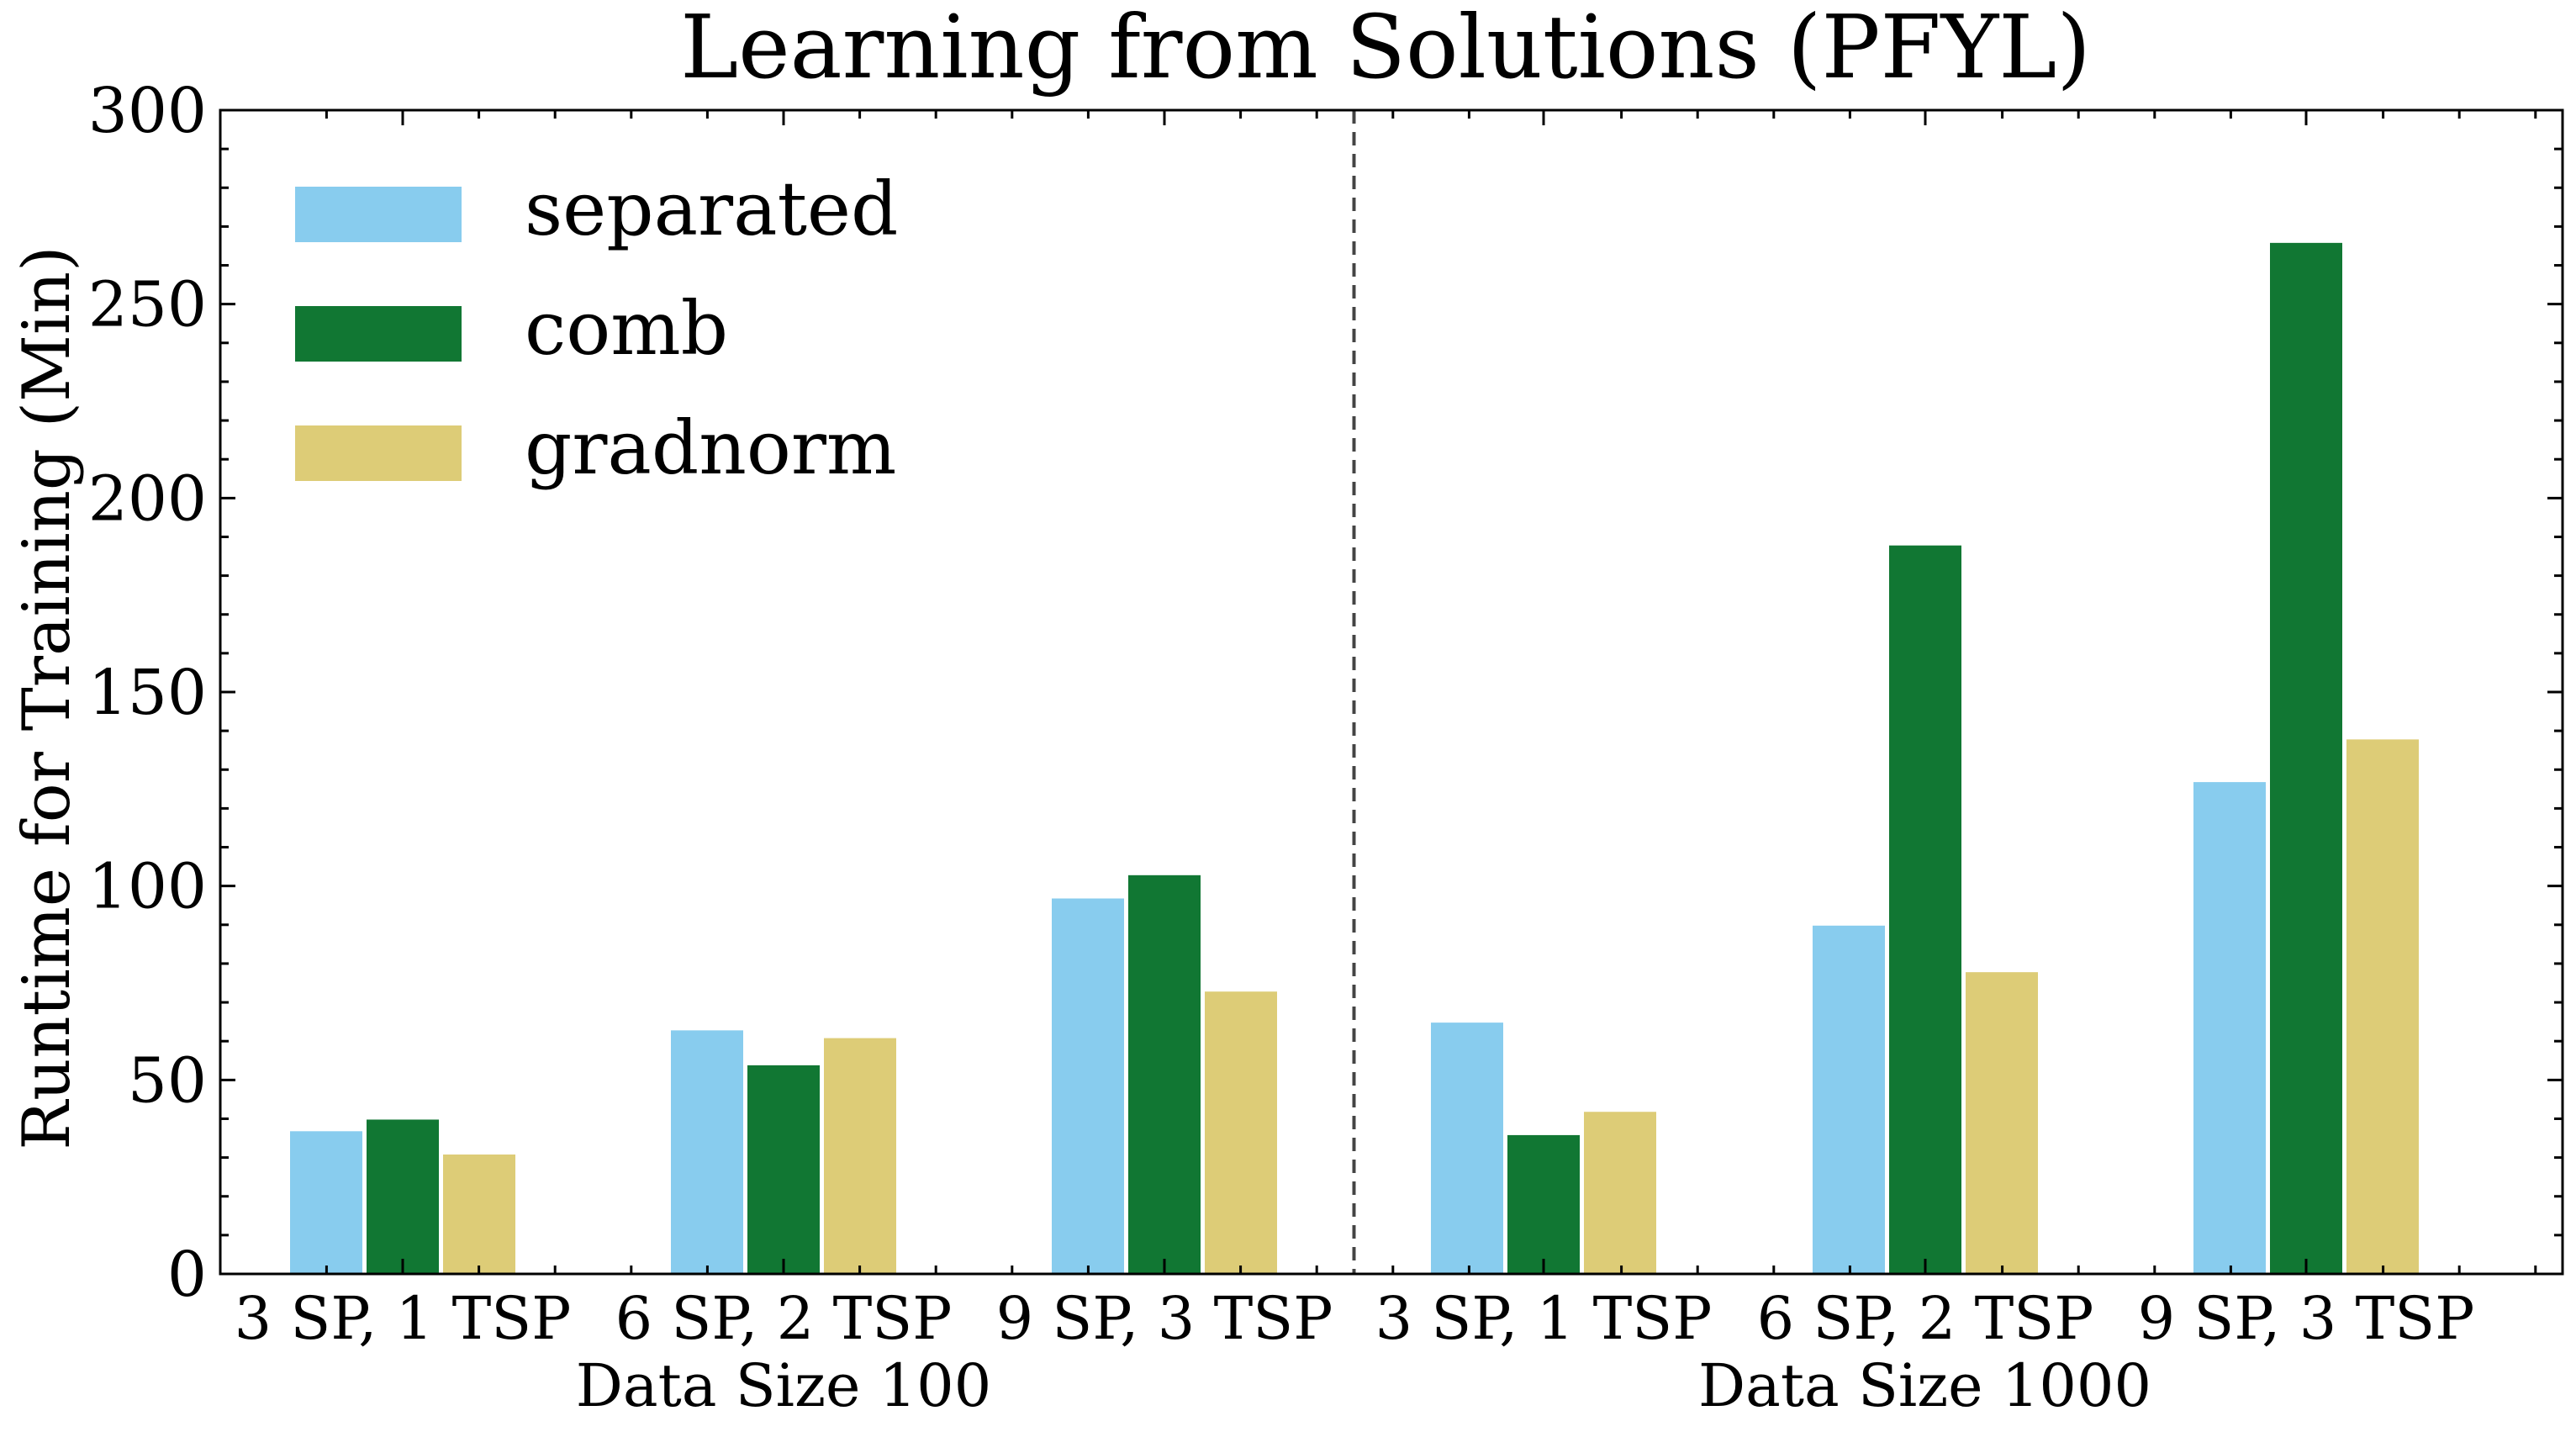 The image size is (2576, 1432). Describe the element at coordinates (147, 111) in the screenshot. I see `y-tick-label: 300` at that location.